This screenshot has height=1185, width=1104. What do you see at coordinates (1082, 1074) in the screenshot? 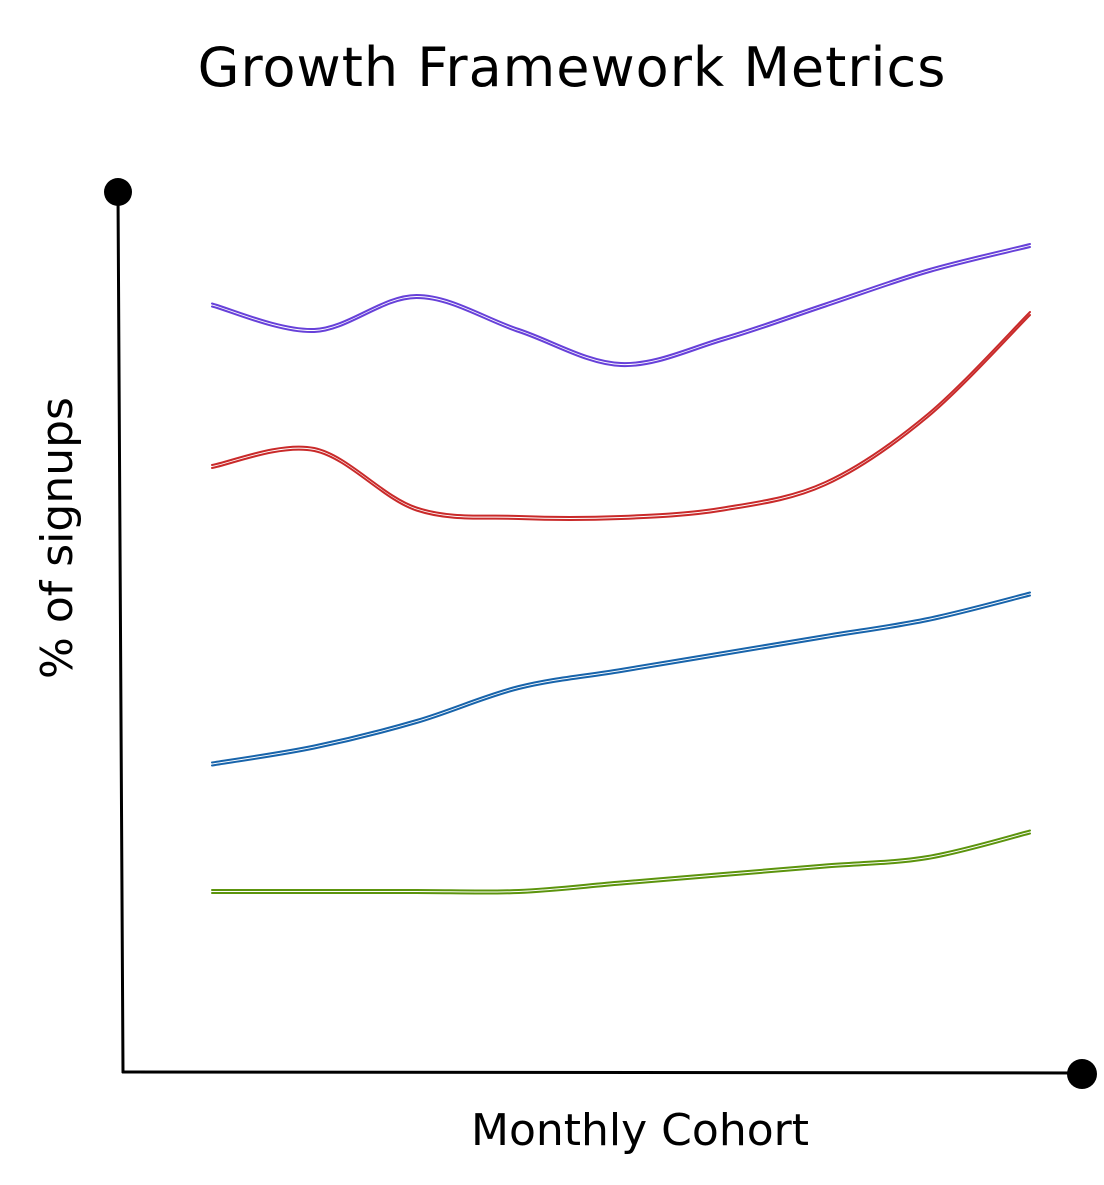
I see `x-axis-arrow-dot` at bounding box center [1082, 1074].